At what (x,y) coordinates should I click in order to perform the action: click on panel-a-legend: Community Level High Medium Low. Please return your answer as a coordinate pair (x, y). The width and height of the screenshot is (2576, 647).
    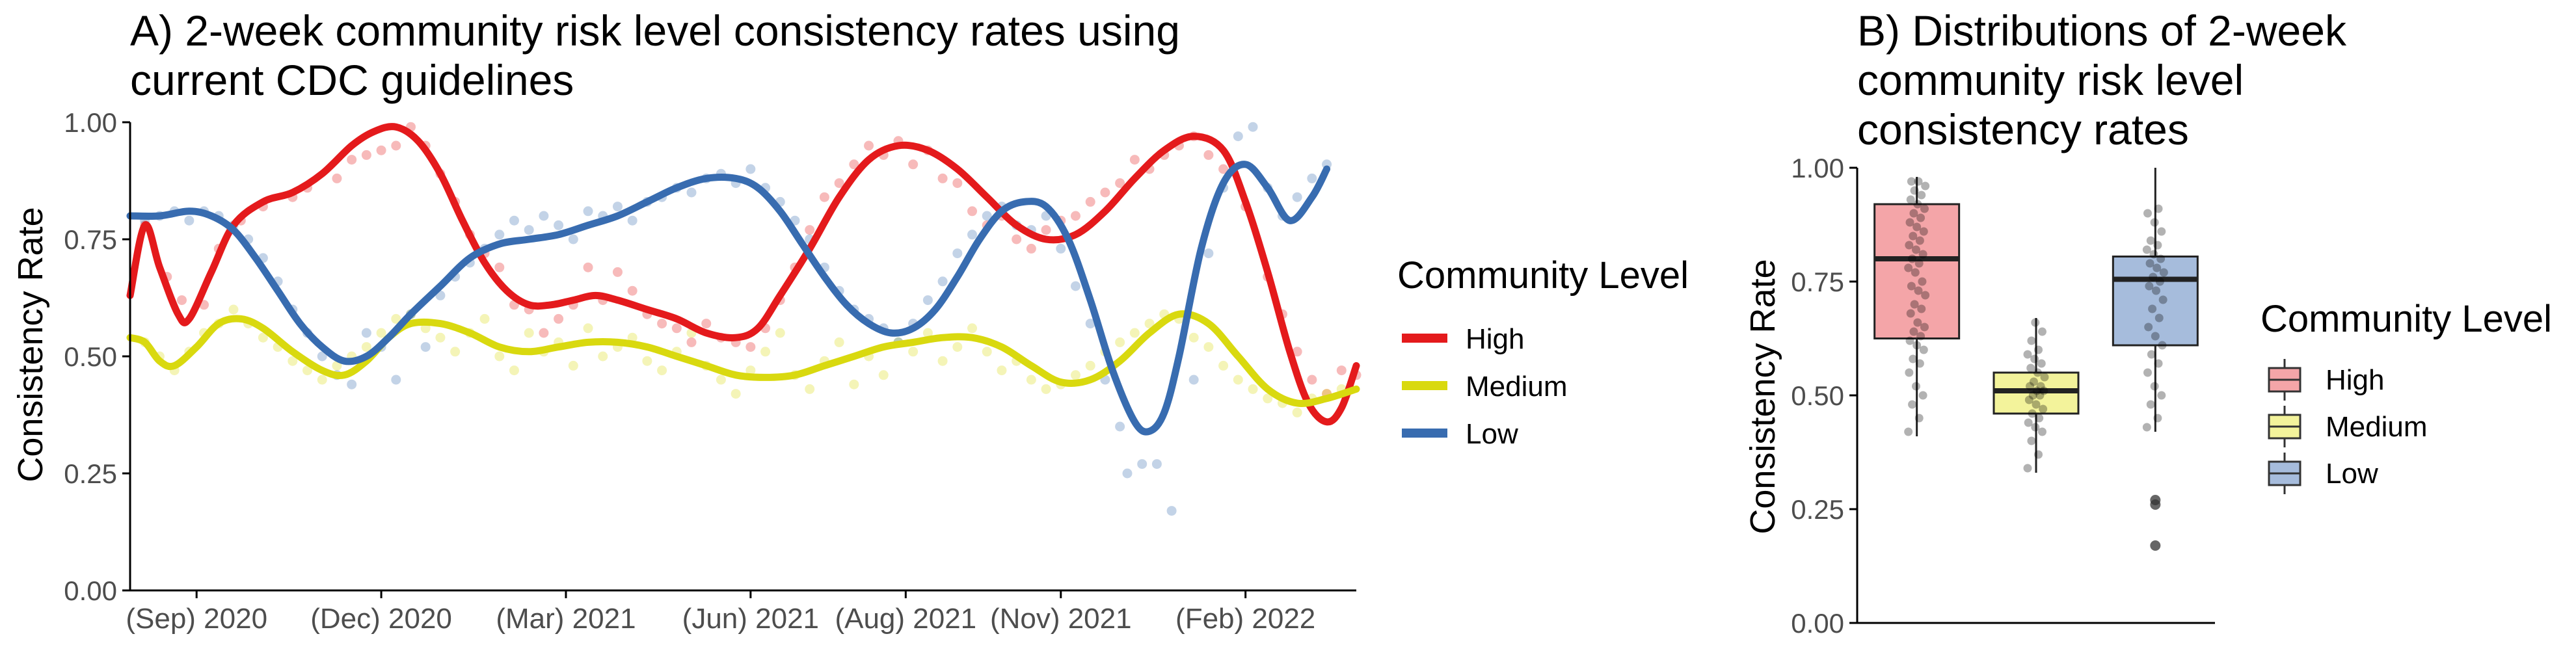
    Looking at the image, I should click on (1543, 352).